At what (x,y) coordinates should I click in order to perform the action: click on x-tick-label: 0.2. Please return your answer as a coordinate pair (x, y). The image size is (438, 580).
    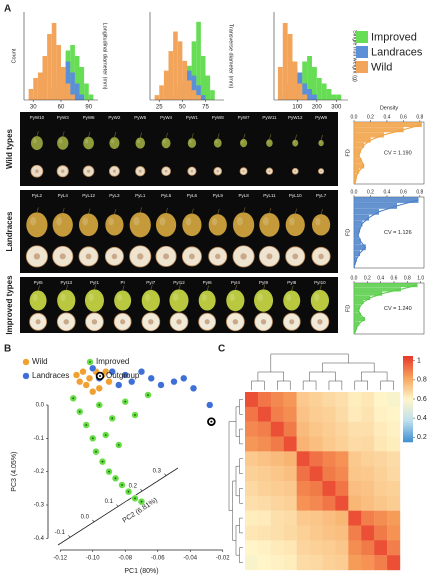
    Looking at the image, I should click on (370, 117).